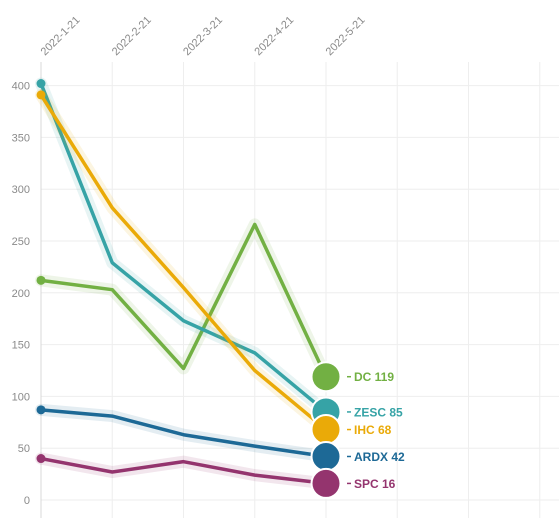 The width and height of the screenshot is (559, 525). I want to click on y-tick-label: 100, so click(21, 397).